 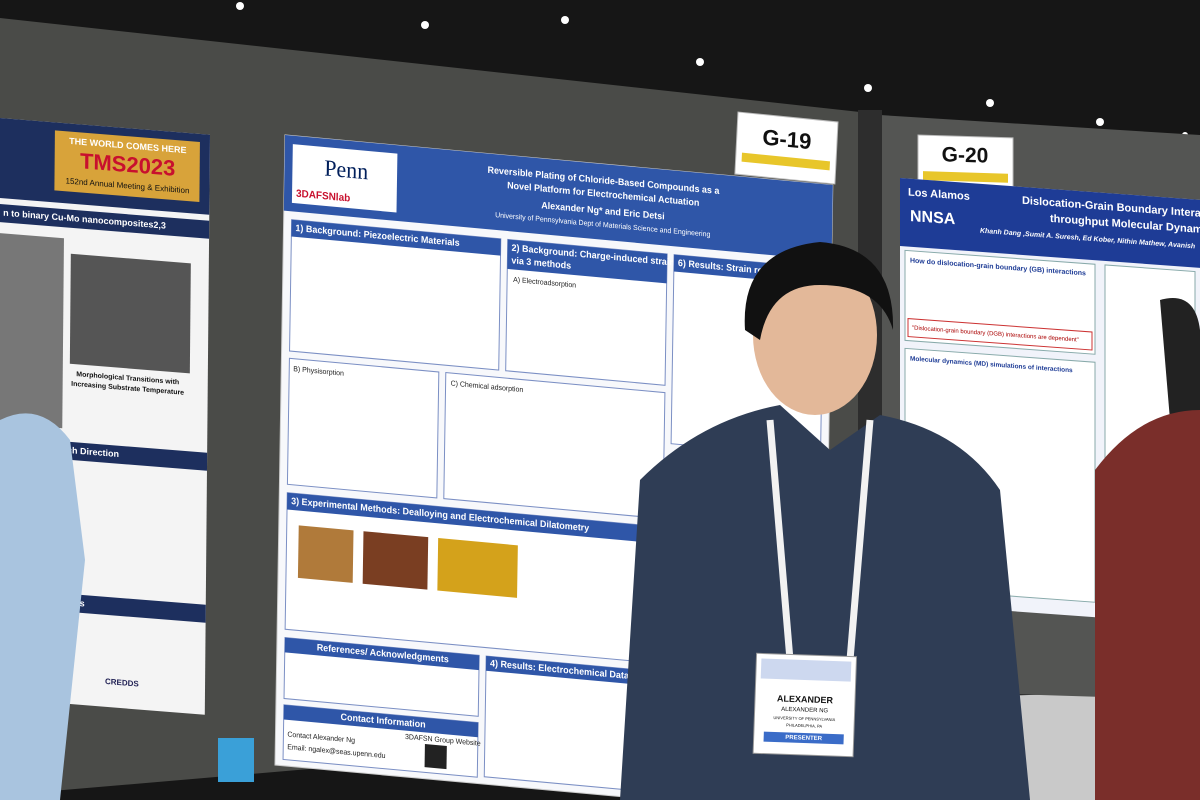 I want to click on person-shirt, so click(x=42, y=606).